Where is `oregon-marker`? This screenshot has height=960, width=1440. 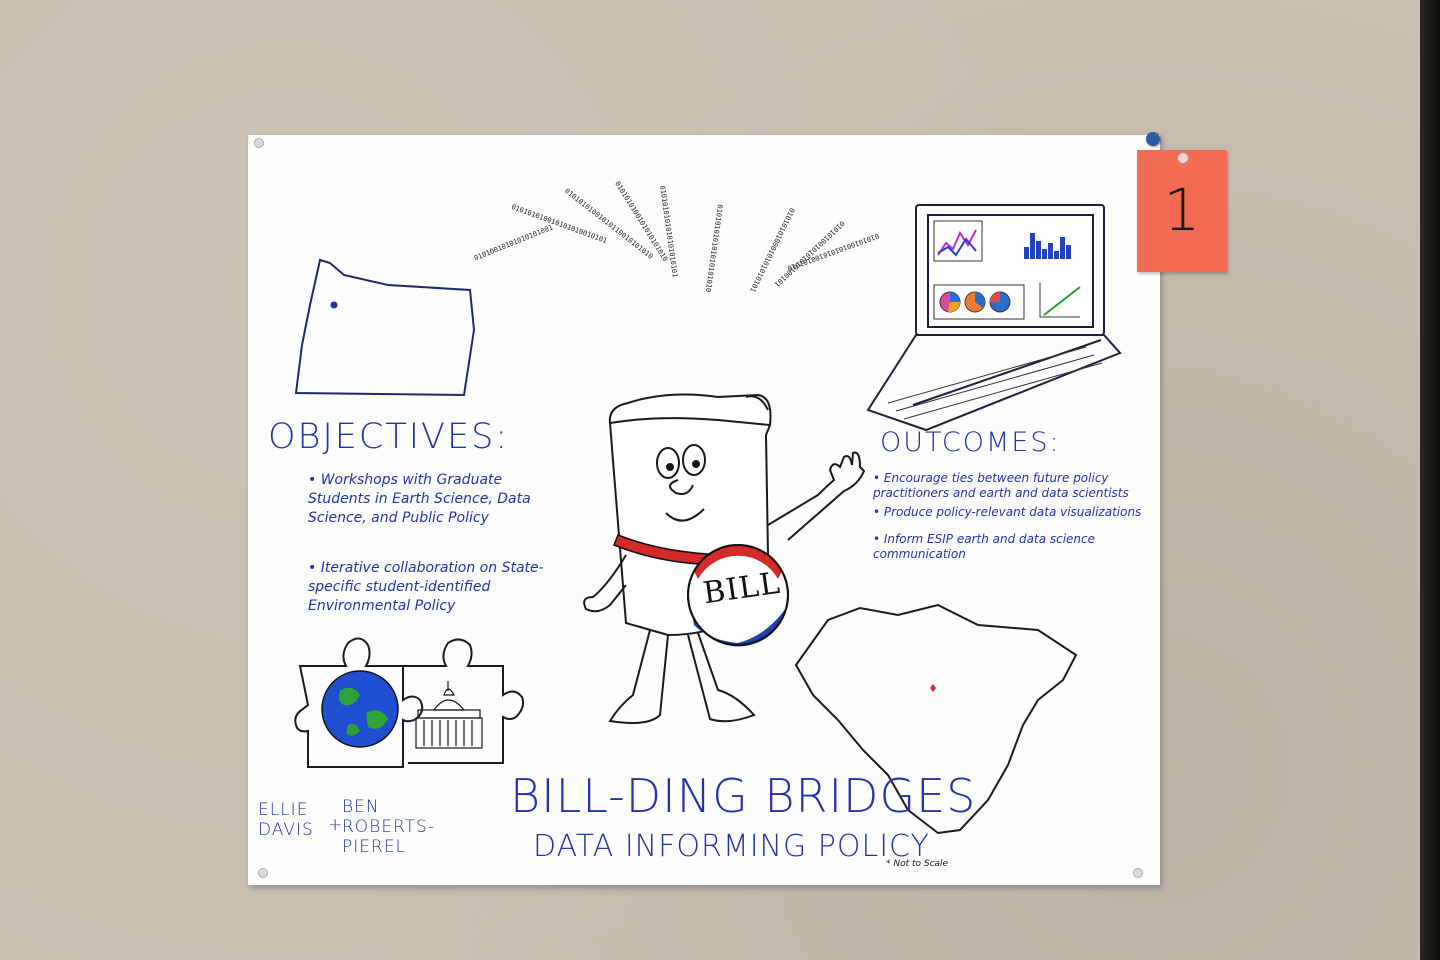 oregon-marker is located at coordinates (334, 305).